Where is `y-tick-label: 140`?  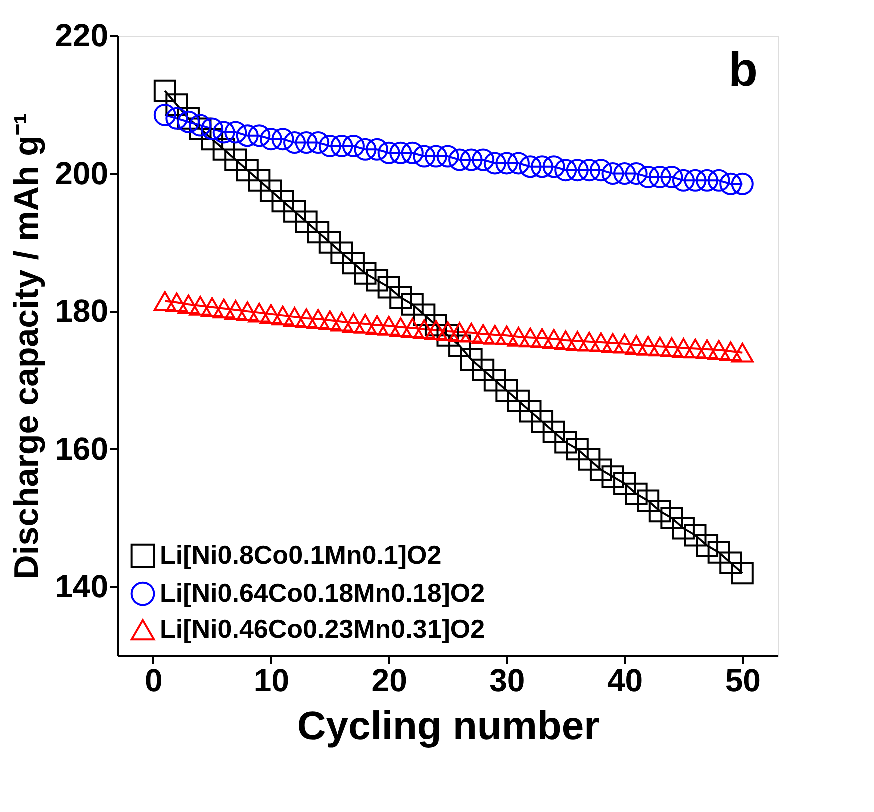 y-tick-label: 140 is located at coordinates (81, 586).